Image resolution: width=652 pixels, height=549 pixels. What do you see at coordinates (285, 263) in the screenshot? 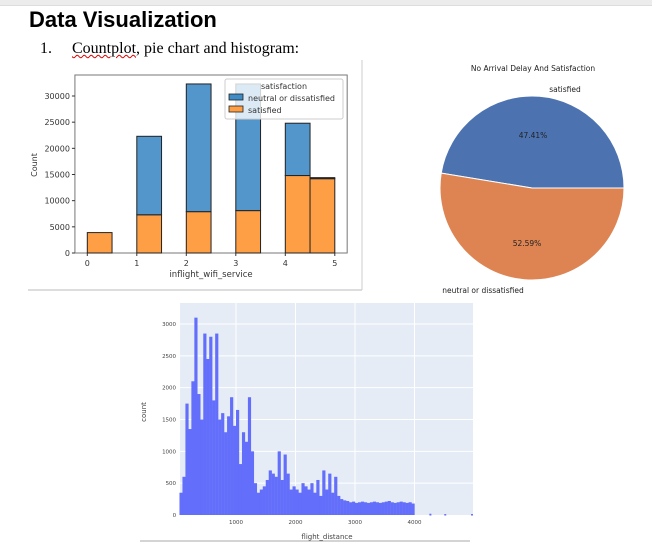
I see `x-tick-label: 4` at bounding box center [285, 263].